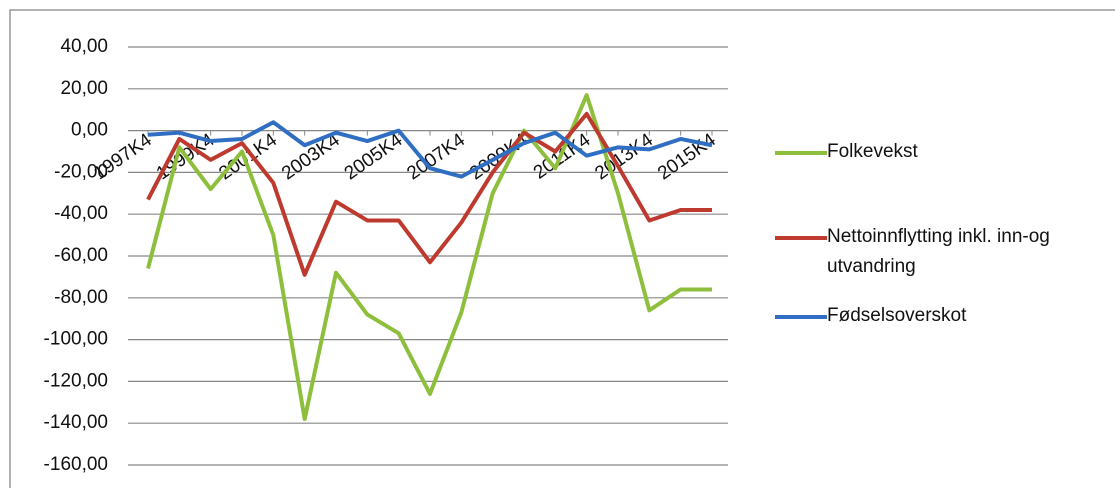 The image size is (1115, 488). I want to click on y-tick-label: -160,00, so click(76, 464).